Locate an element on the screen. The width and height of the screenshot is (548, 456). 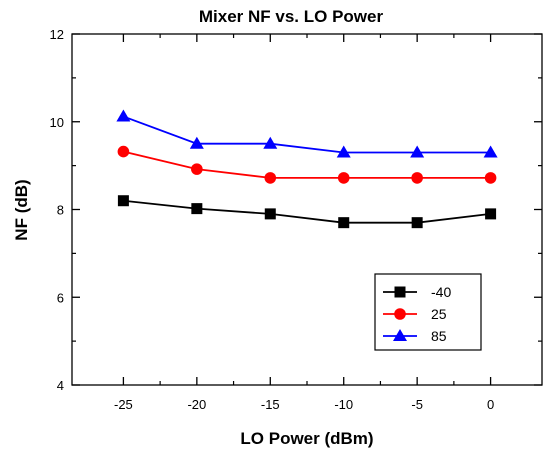
legend-entry: -40 is located at coordinates (417, 292).